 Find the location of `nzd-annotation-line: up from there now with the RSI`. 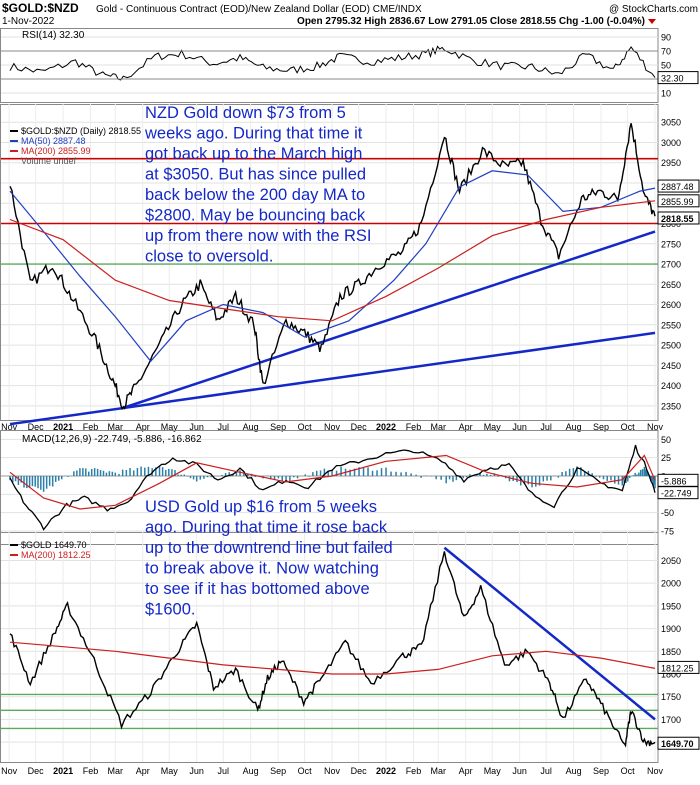

nzd-annotation-line: up from there now with the RSI is located at coordinates (258, 236).